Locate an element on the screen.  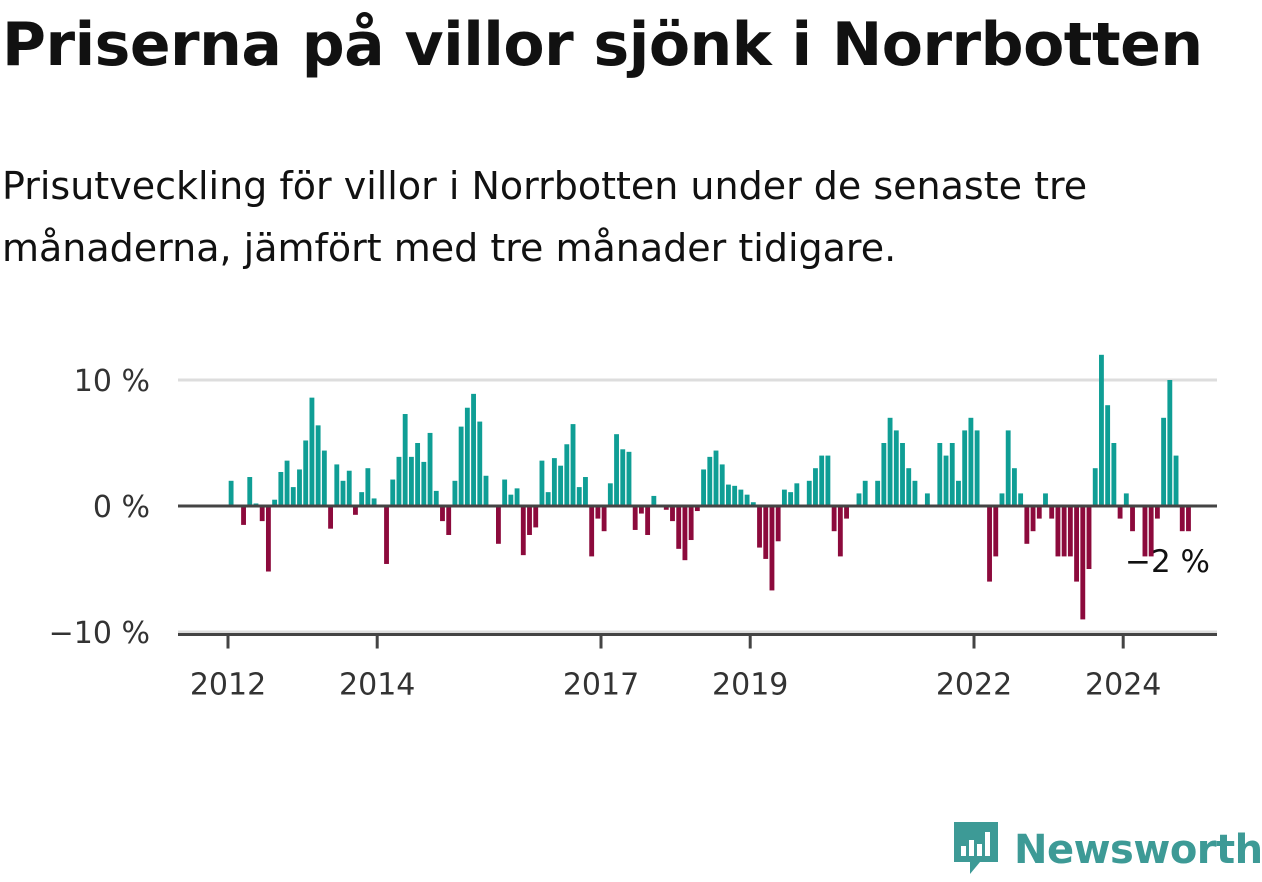
x-axis-labels: 2012 2014 2017 2019 2022 2024 is located at coordinates (676, 685).